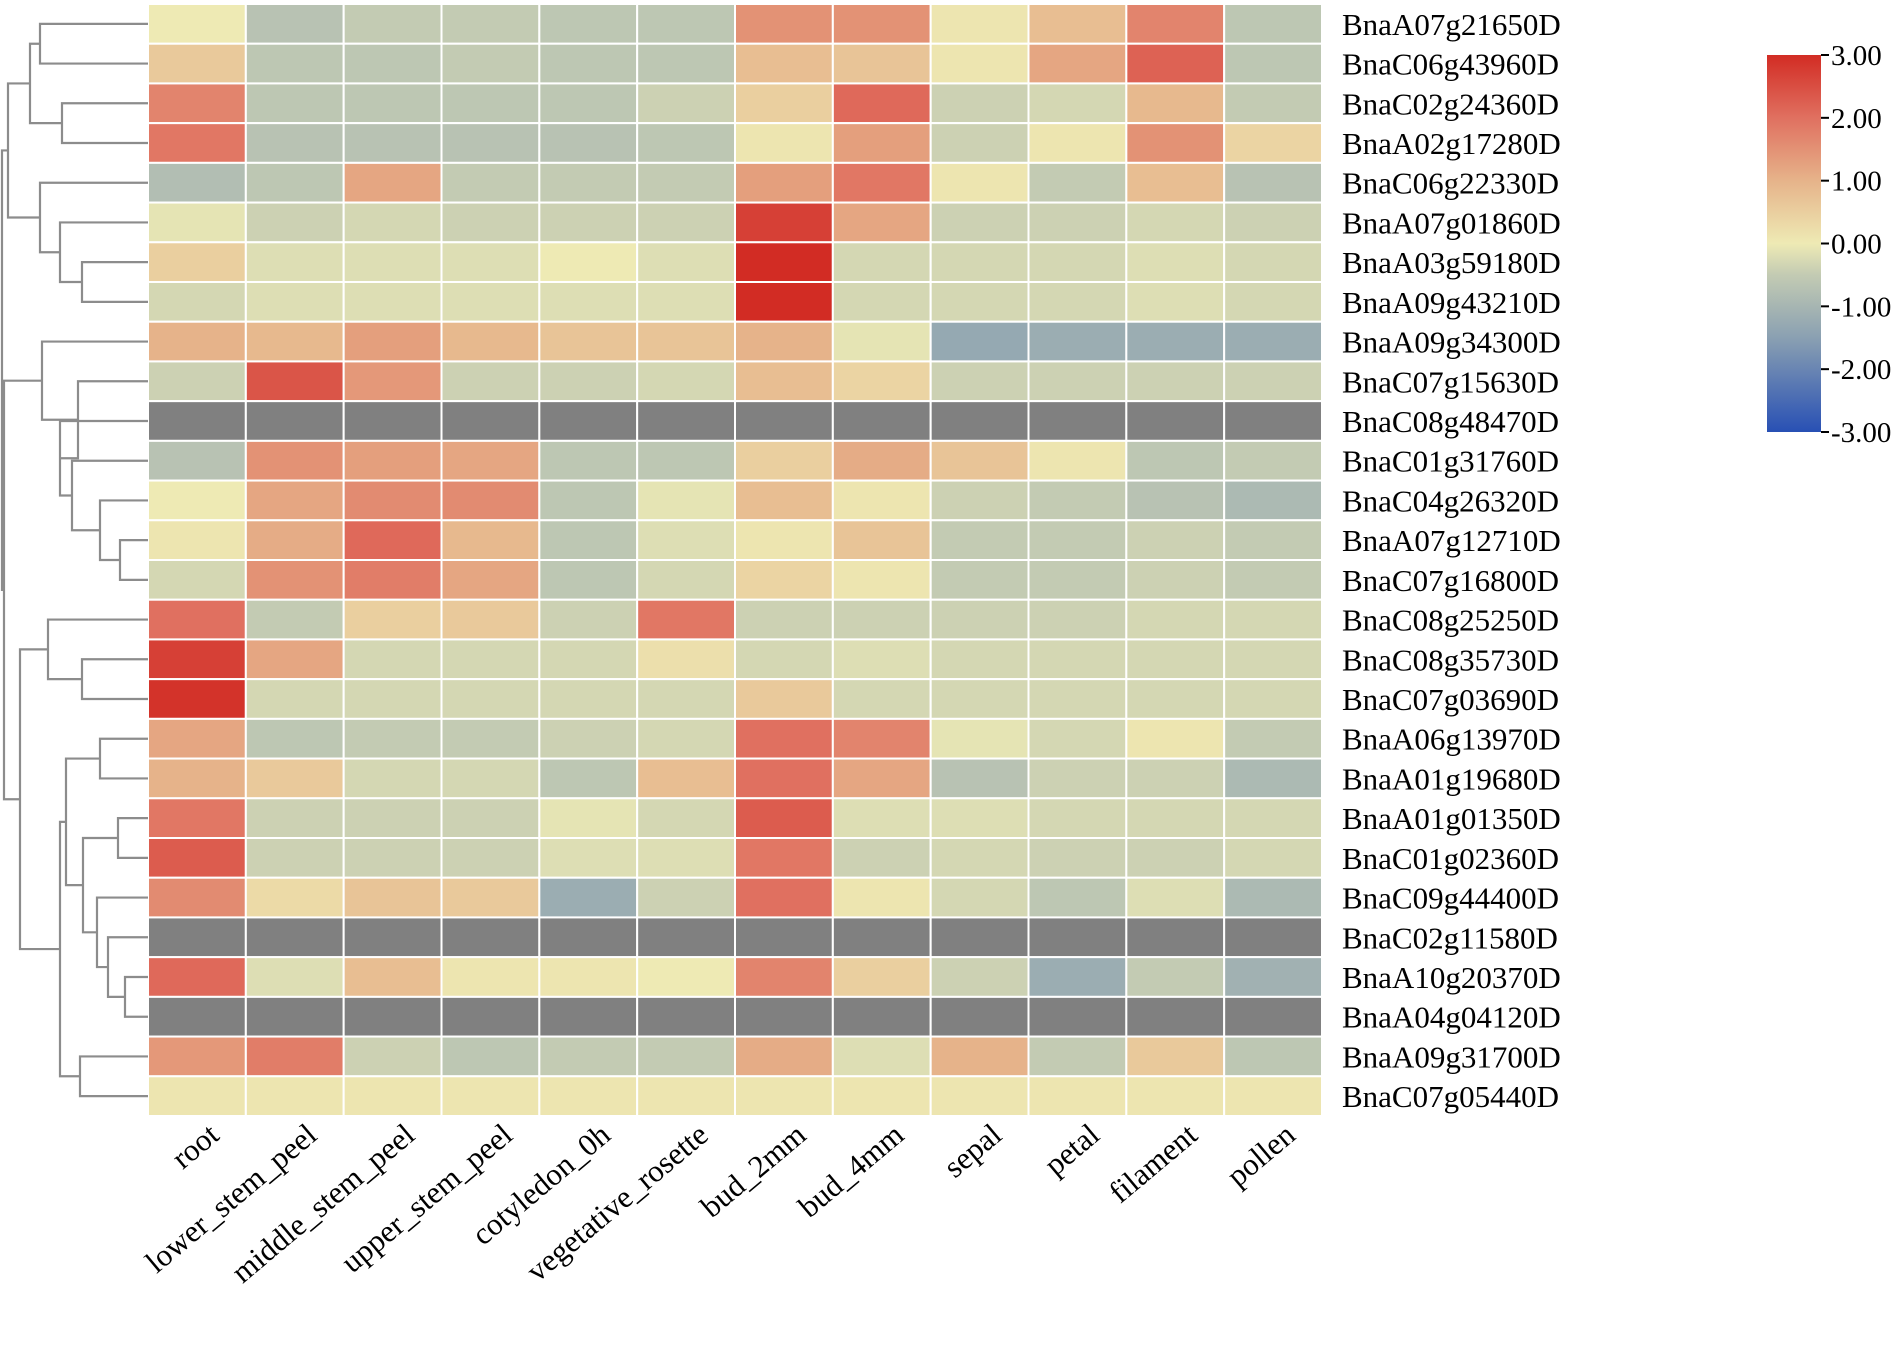  I want to click on gene-label: BnaA10g20370D, so click(1451, 977).